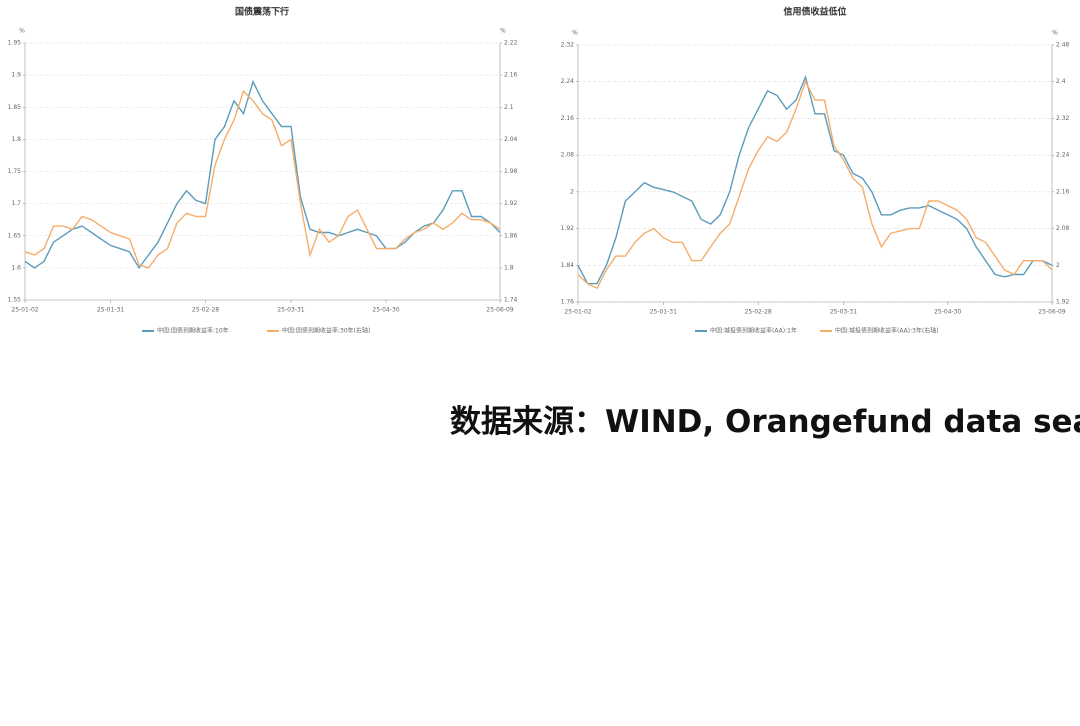 The image size is (1080, 726). I want to click on y-tick-label: 2.16, so click(568, 118).